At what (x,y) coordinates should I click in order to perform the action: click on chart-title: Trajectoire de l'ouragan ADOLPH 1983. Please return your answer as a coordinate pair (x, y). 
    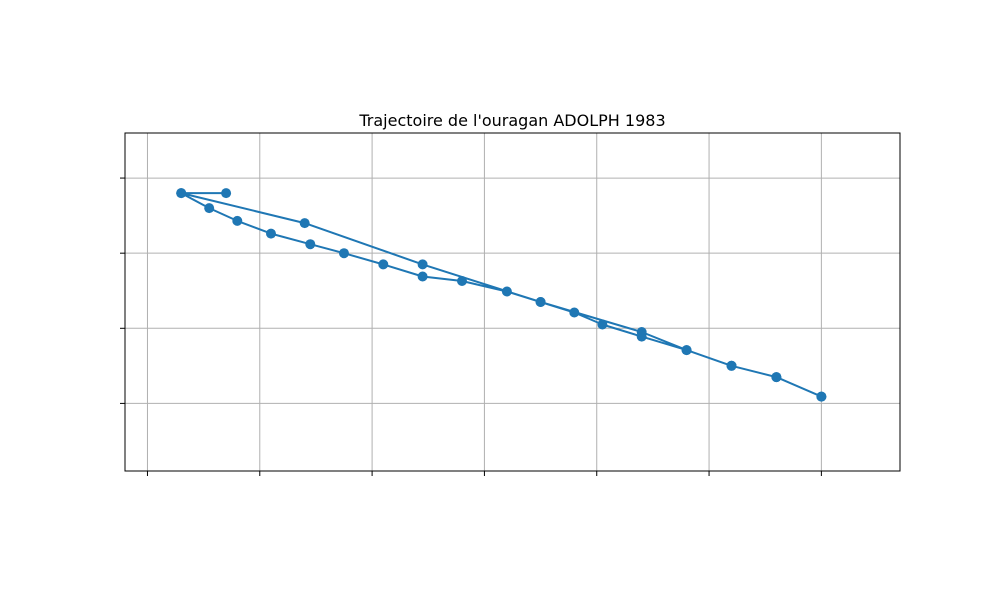
    Looking at the image, I should click on (511, 120).